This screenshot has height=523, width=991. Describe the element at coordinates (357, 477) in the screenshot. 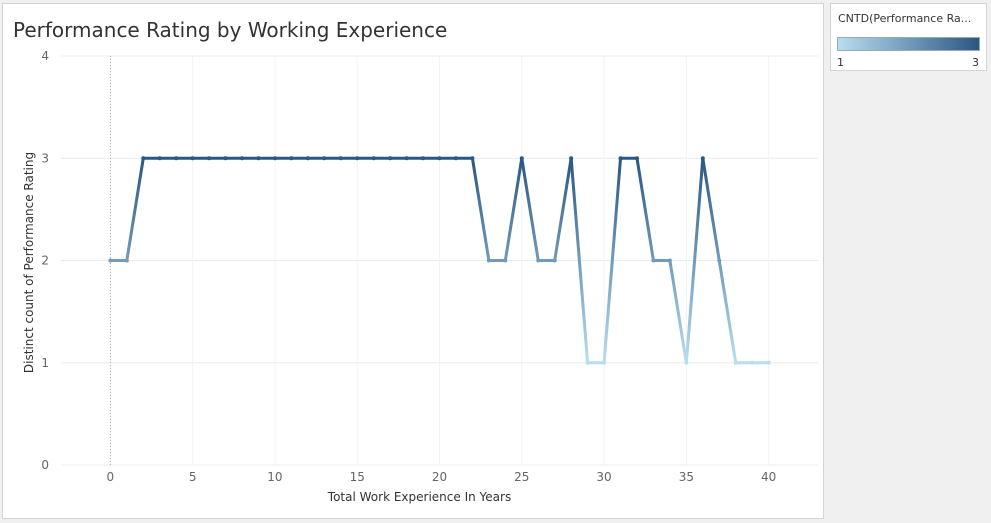

I see `x-tick-label: 15` at that location.